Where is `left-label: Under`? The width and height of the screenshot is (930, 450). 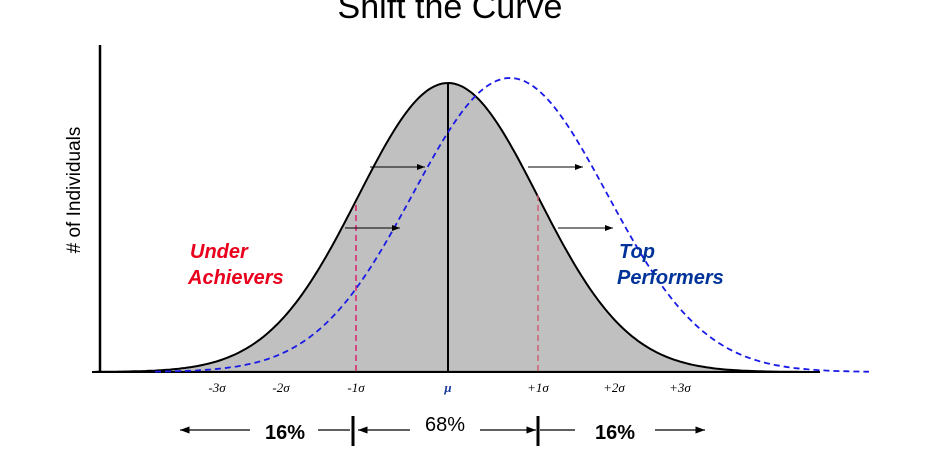 left-label: Under is located at coordinates (219, 252).